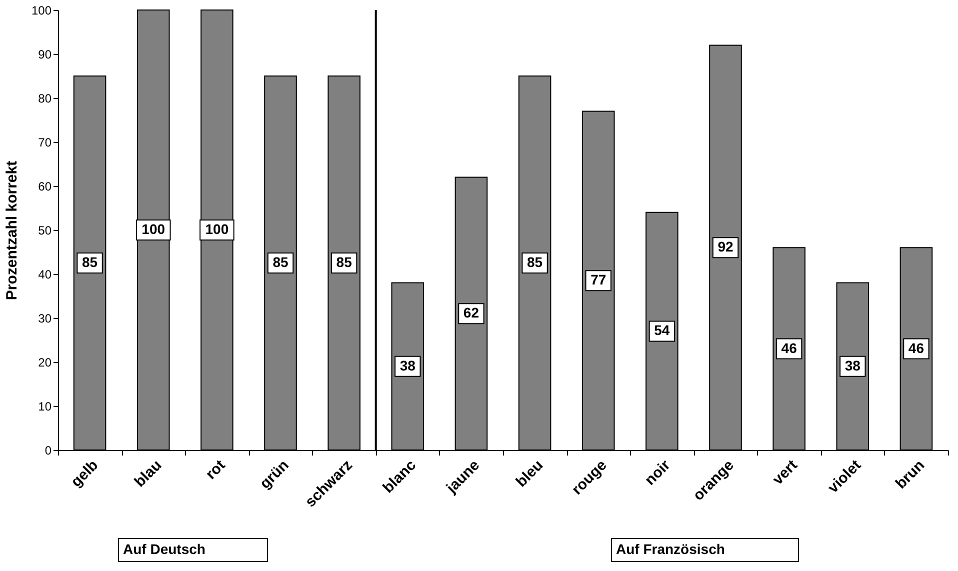 This screenshot has height=571, width=958. I want to click on y-axis-title: Prozentzahl korrekt, so click(11, 230).